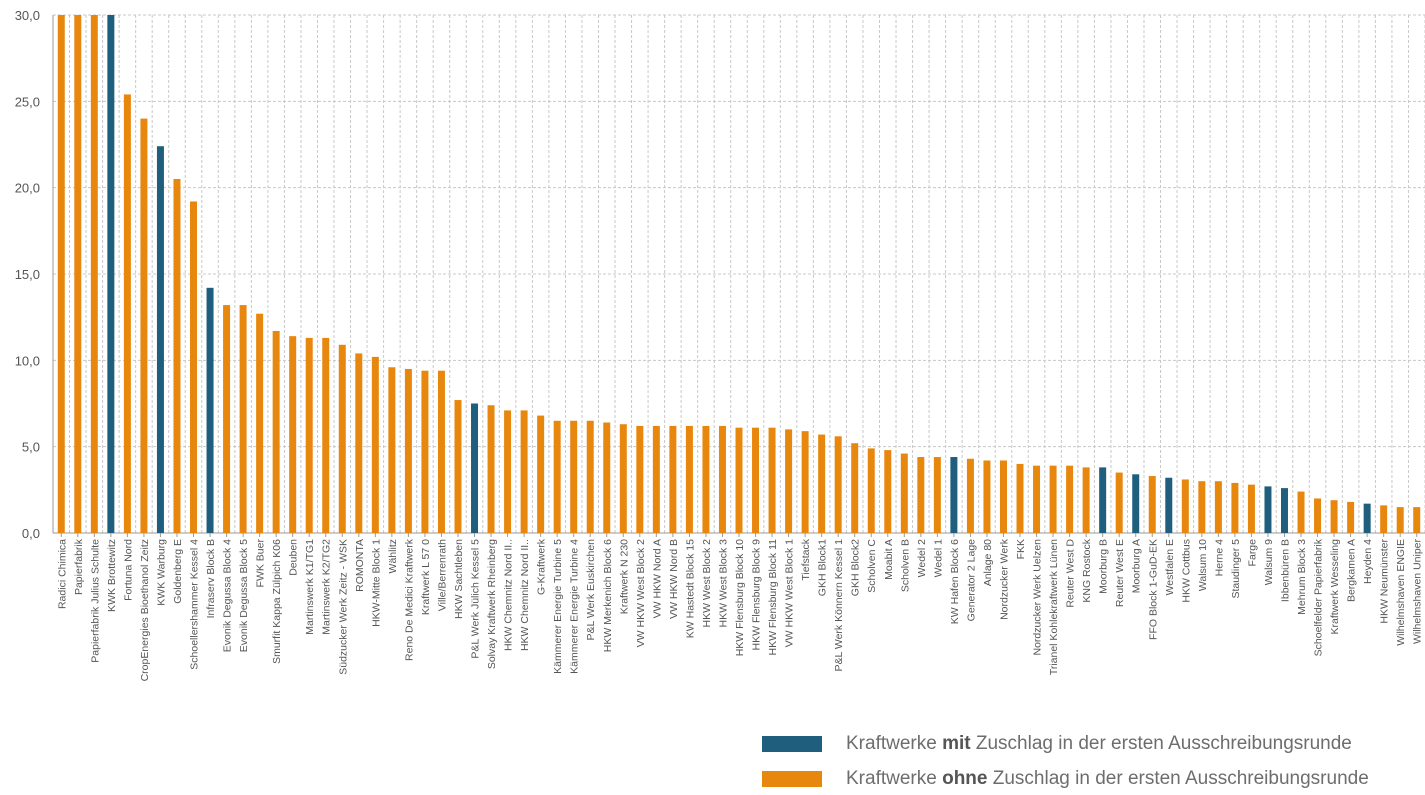 Image resolution: width=1425 pixels, height=795 pixels. I want to click on x-tick-label: Wilhelmshaven ENGIE, so click(1401, 592).